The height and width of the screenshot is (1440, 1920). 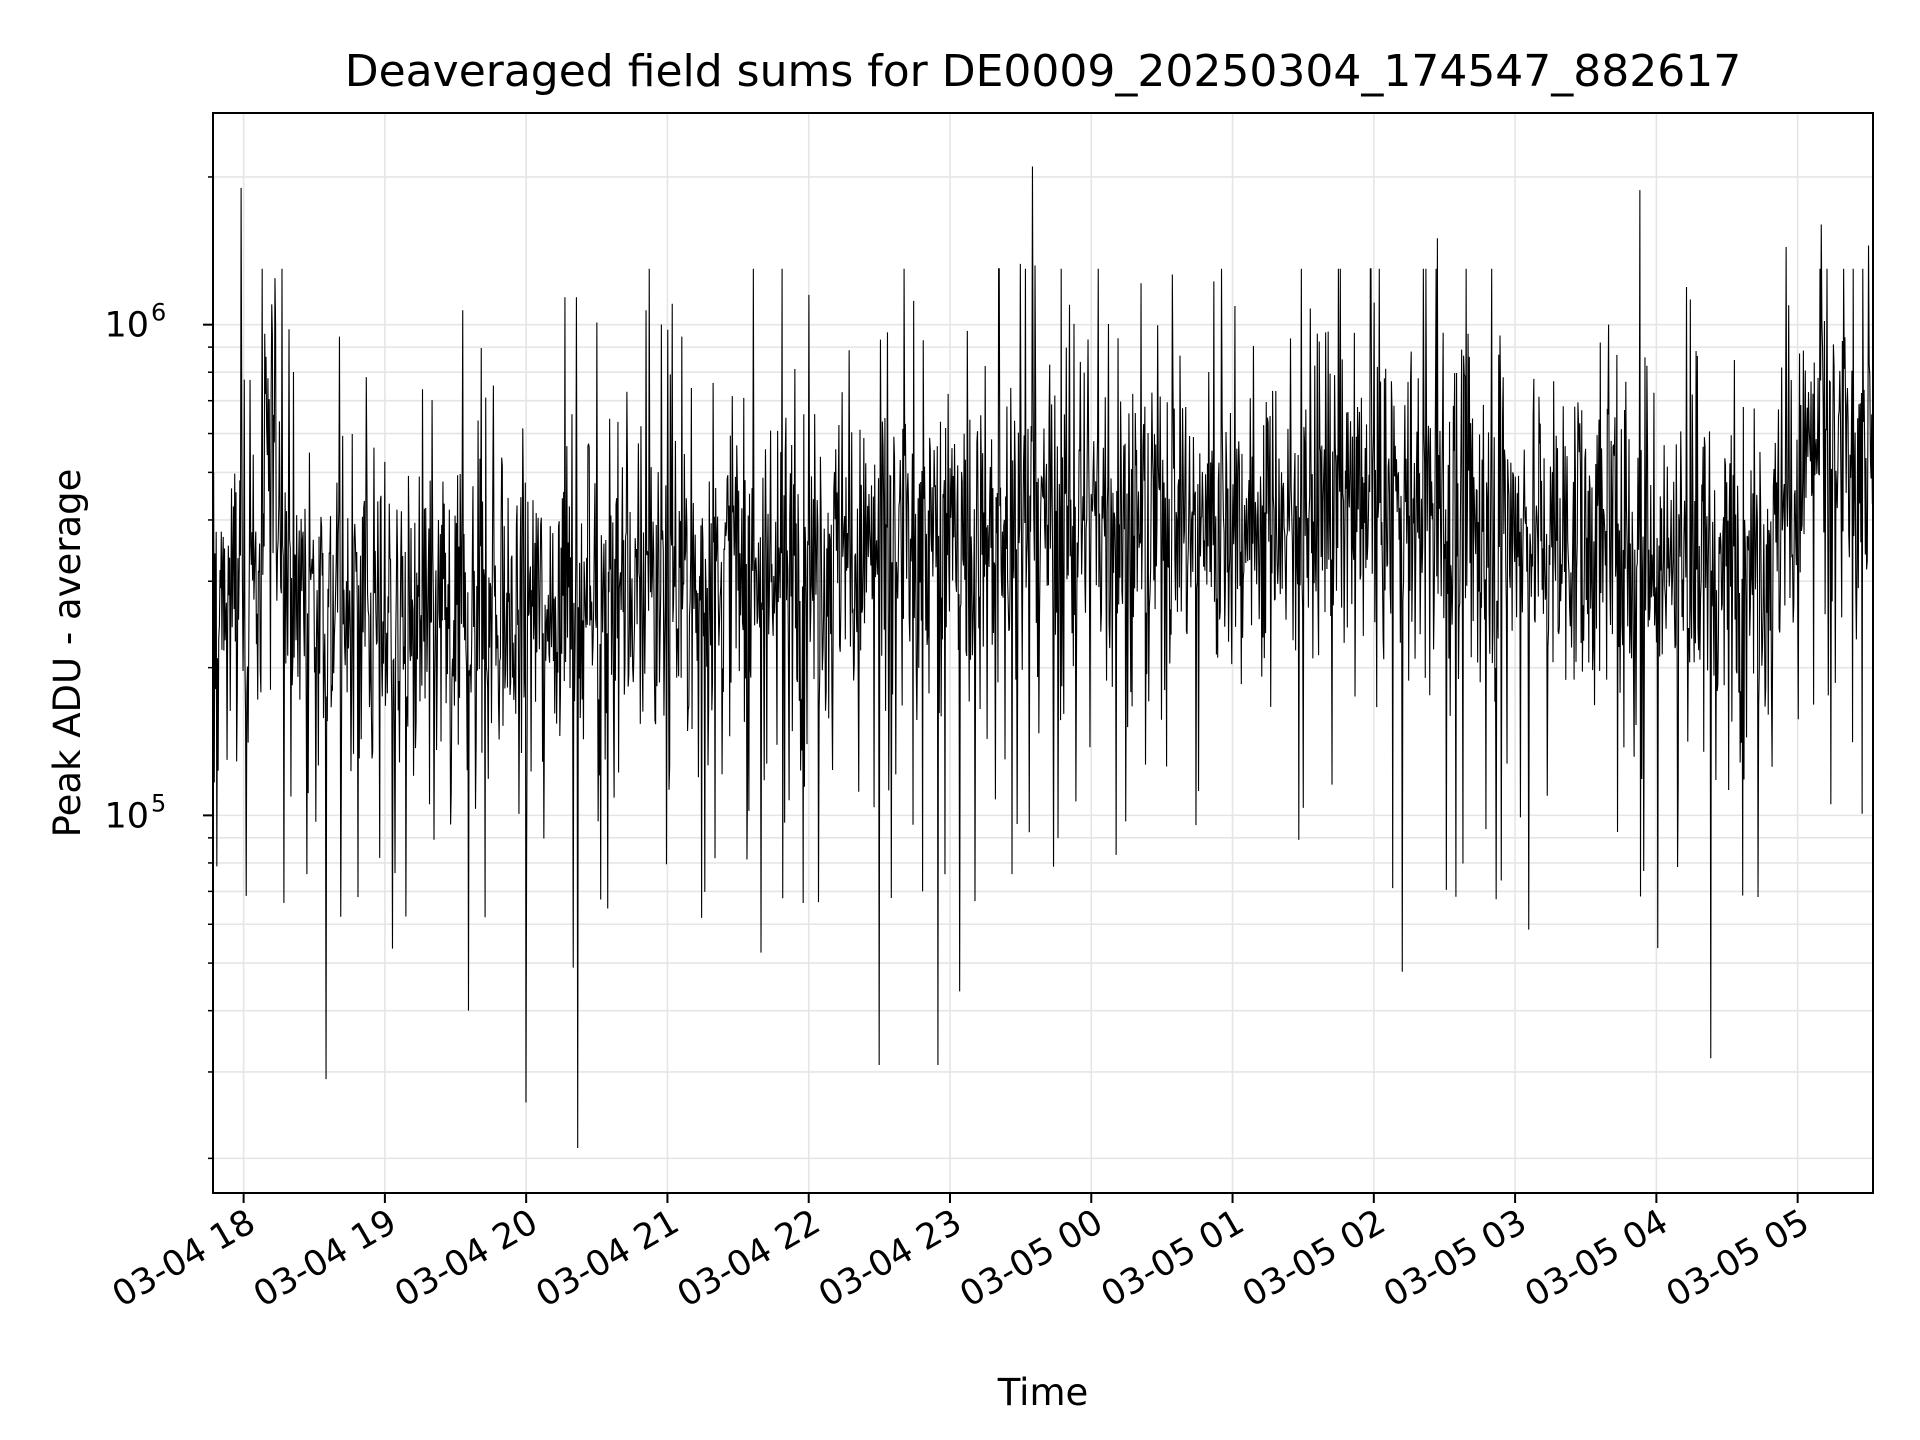 I want to click on x-axis-label: Time, so click(x=1043, y=1392).